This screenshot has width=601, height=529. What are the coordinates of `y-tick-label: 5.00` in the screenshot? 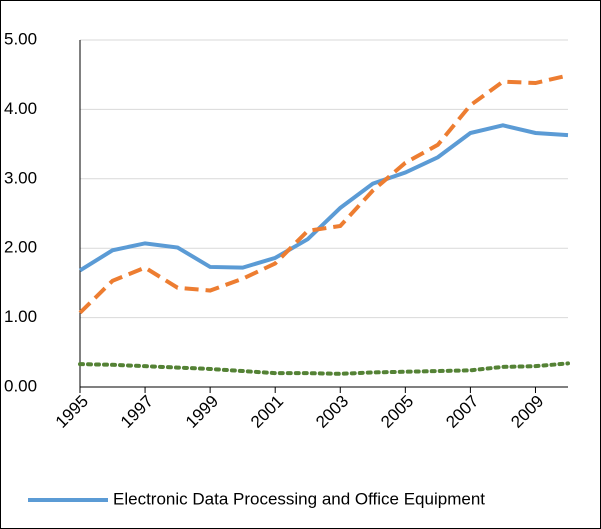 It's located at (20, 38).